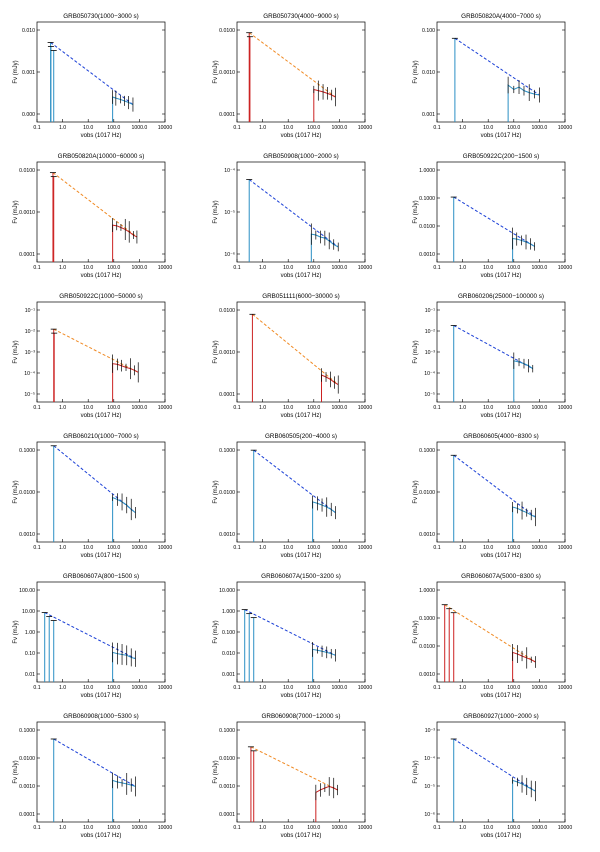 This screenshot has height=852, width=600. What do you see at coordinates (430, 353) in the screenshot?
I see `y-tick-label: 10⁻³` at bounding box center [430, 353].